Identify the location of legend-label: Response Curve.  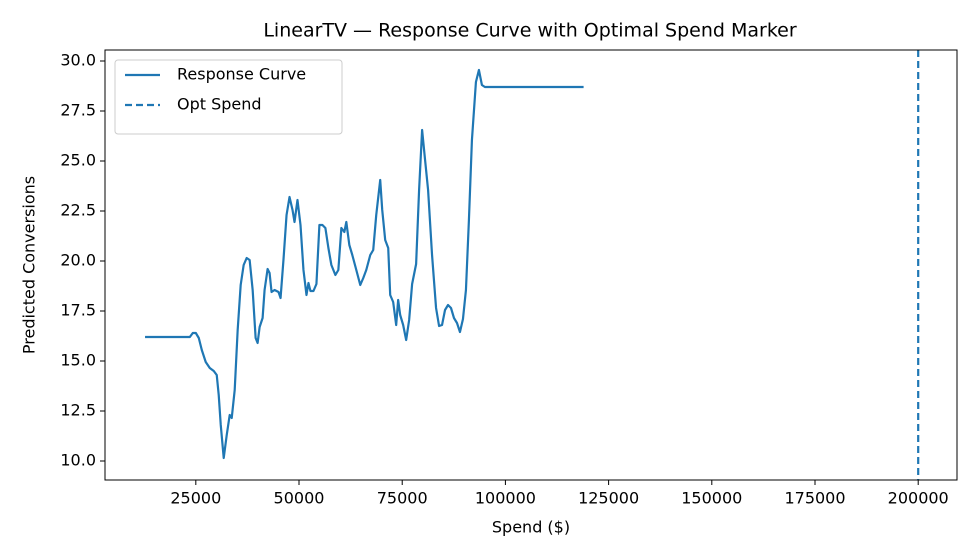
(241, 74).